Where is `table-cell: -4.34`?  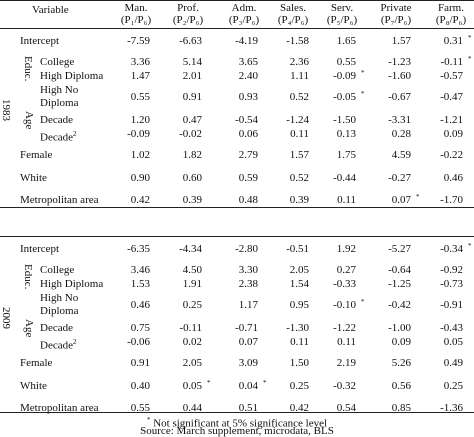
table-cell: -4.34 is located at coordinates (190, 249).